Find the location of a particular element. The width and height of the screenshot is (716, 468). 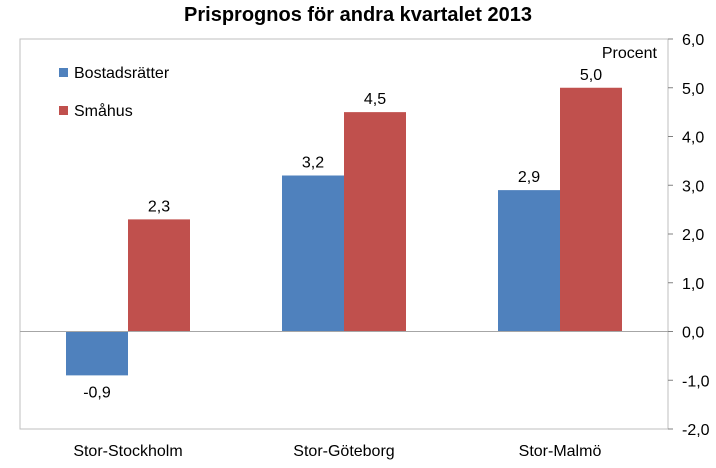

data-label: 2,3 is located at coordinates (159, 206).